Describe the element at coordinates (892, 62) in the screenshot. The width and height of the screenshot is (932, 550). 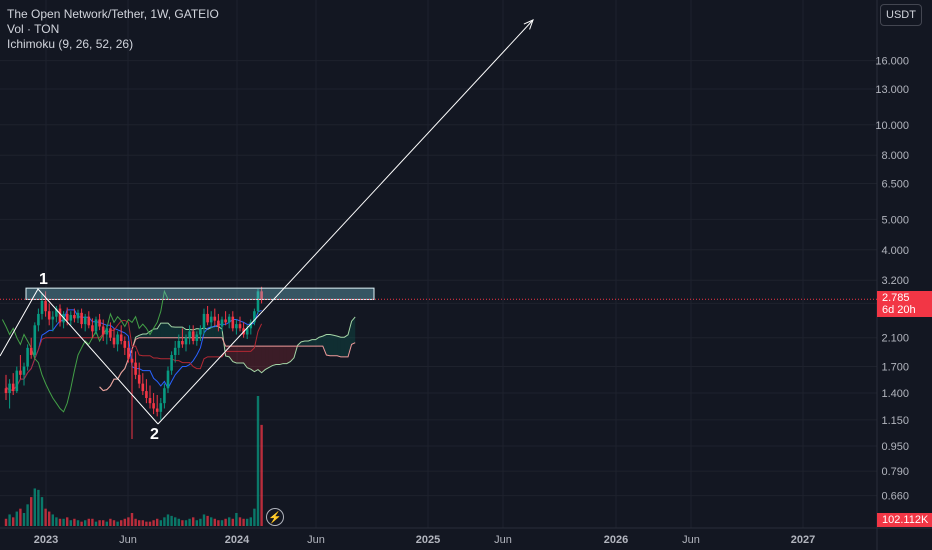
I see `price-tick-label: 16.000` at that location.